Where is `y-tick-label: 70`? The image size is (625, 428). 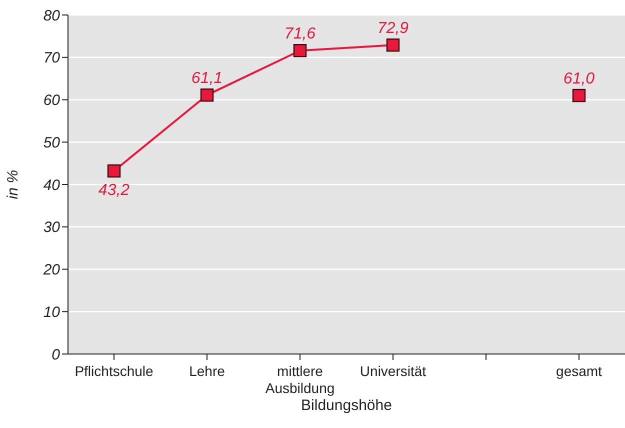 y-tick-label: 70 is located at coordinates (52, 58).